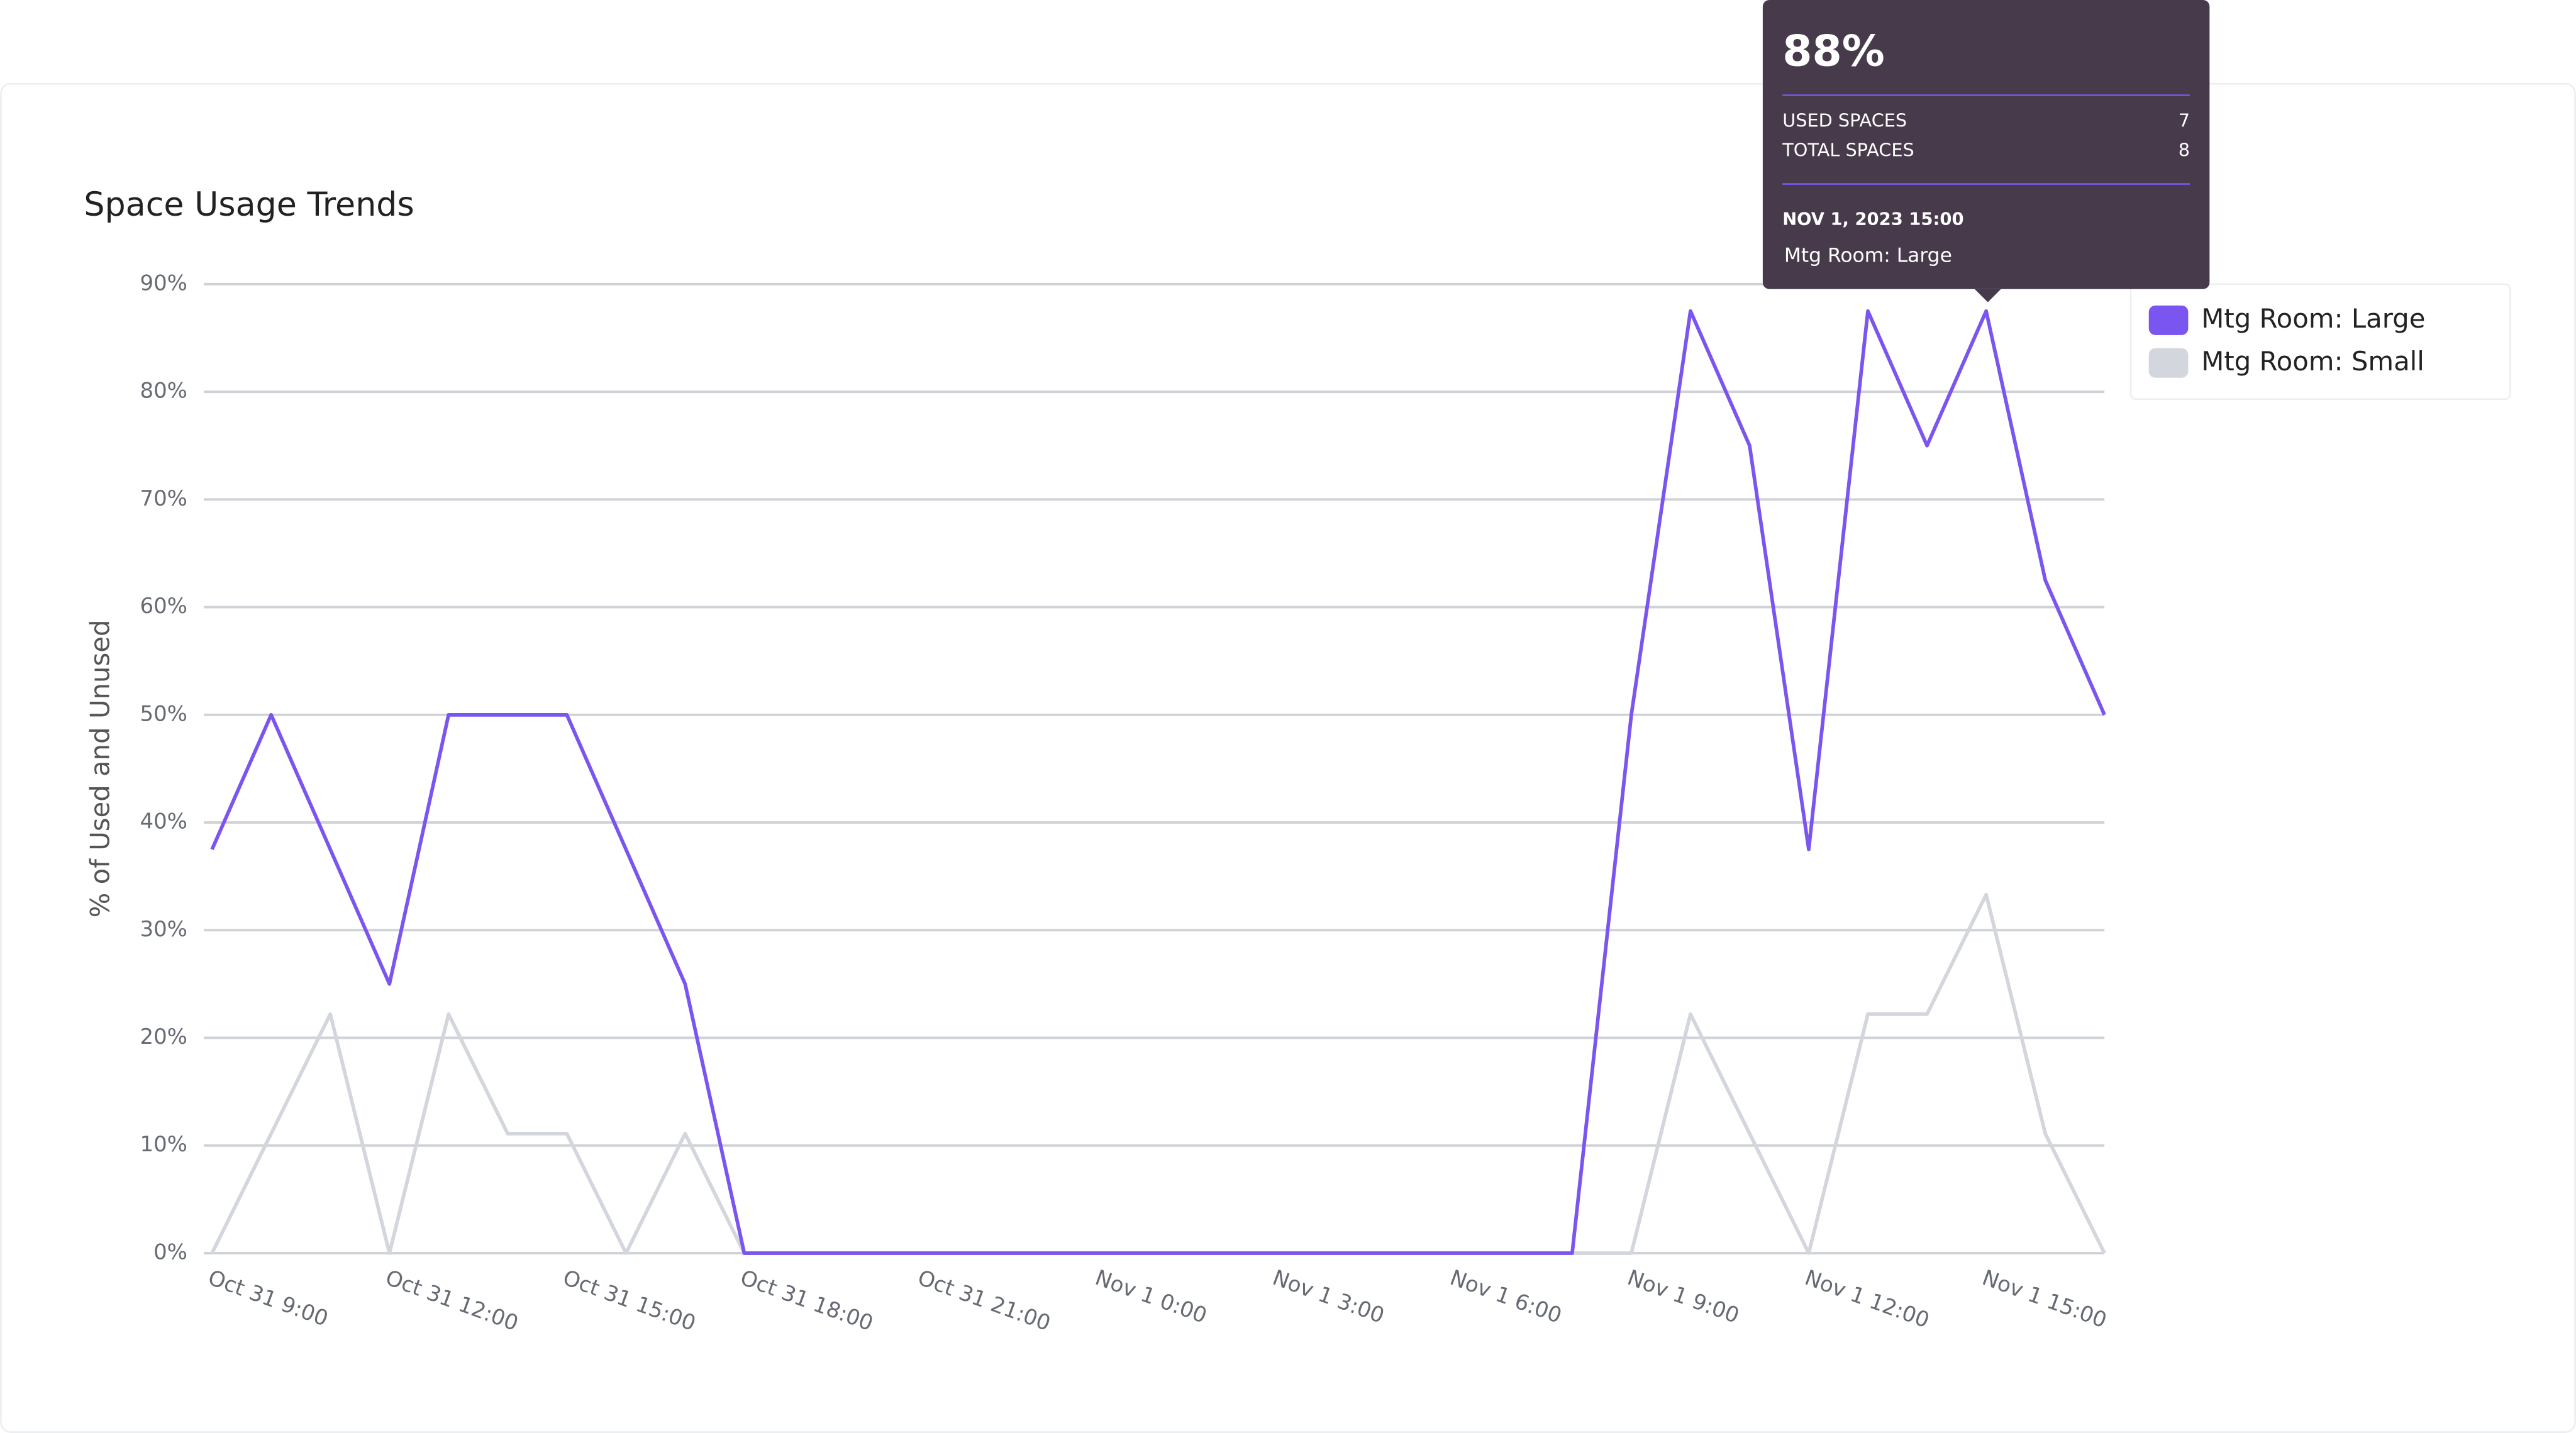  I want to click on tooltip-row-value: 8, so click(2184, 149).